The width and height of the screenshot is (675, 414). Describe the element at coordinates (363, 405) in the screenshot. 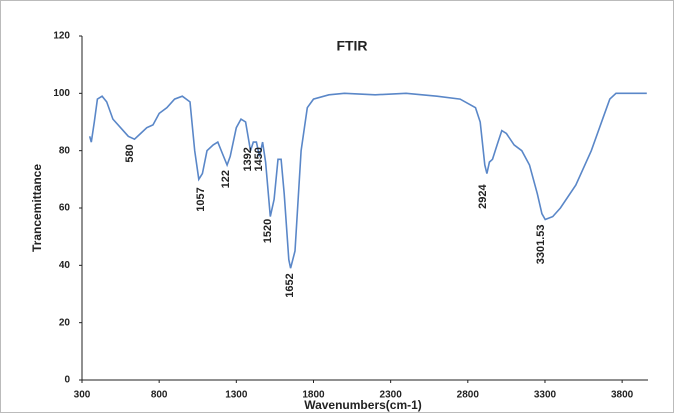

I see `x-axis-label: Wavenumbers(cm-1)` at that location.